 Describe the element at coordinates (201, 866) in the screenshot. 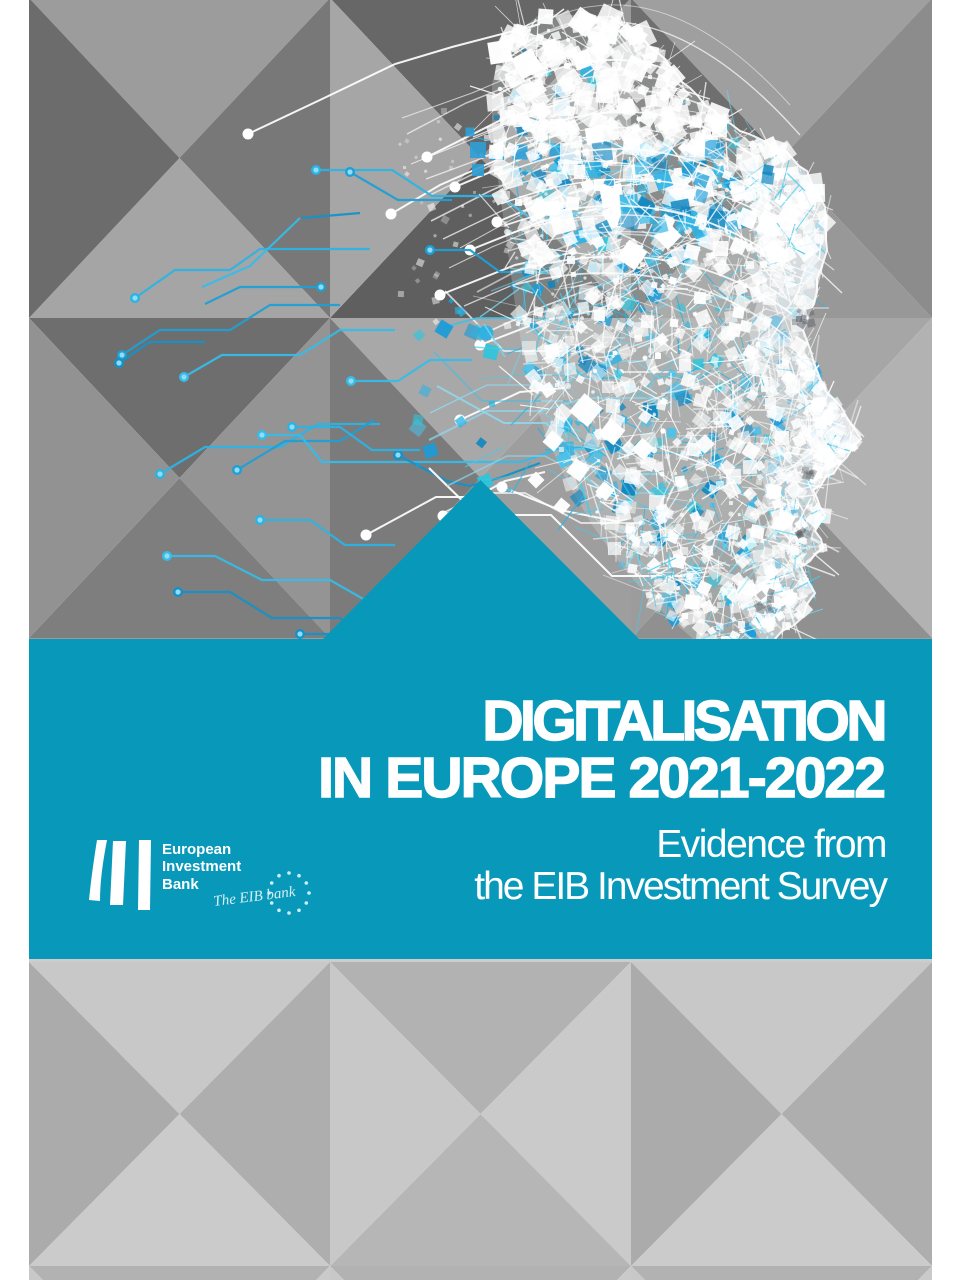

I see `svg-text: Investment` at that location.